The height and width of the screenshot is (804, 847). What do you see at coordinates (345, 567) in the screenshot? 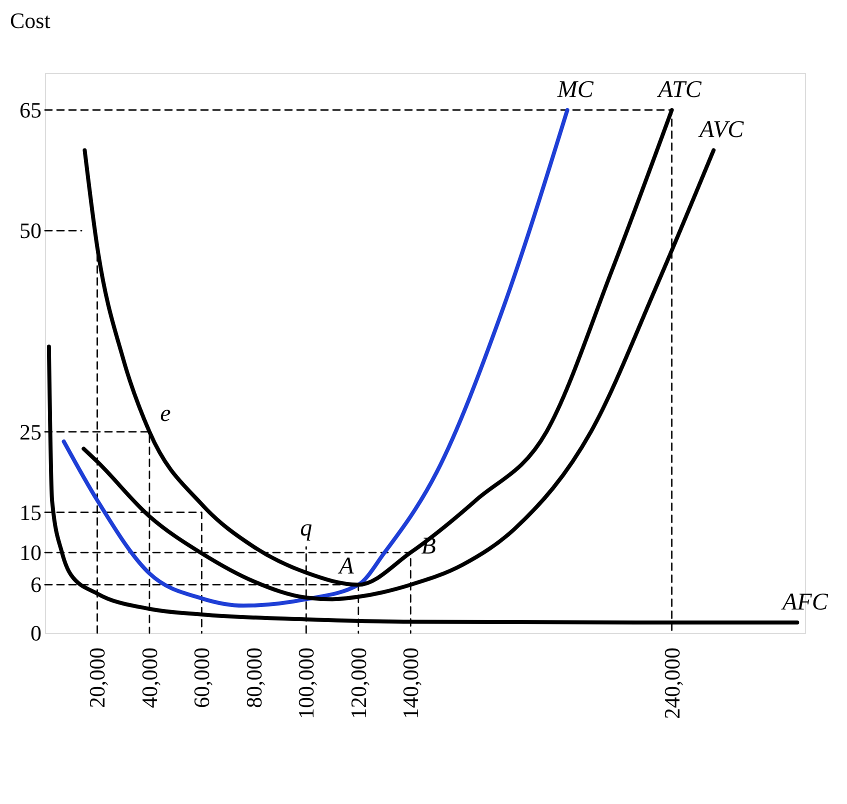
I see `annotation: A` at bounding box center [345, 567].